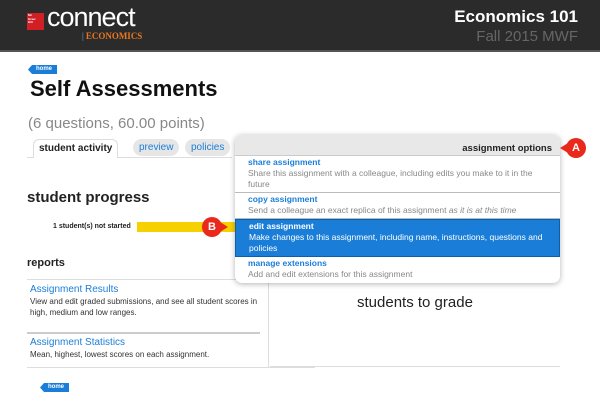  What do you see at coordinates (415, 302) in the screenshot?
I see `students-to-grade-label: students to grade` at bounding box center [415, 302].